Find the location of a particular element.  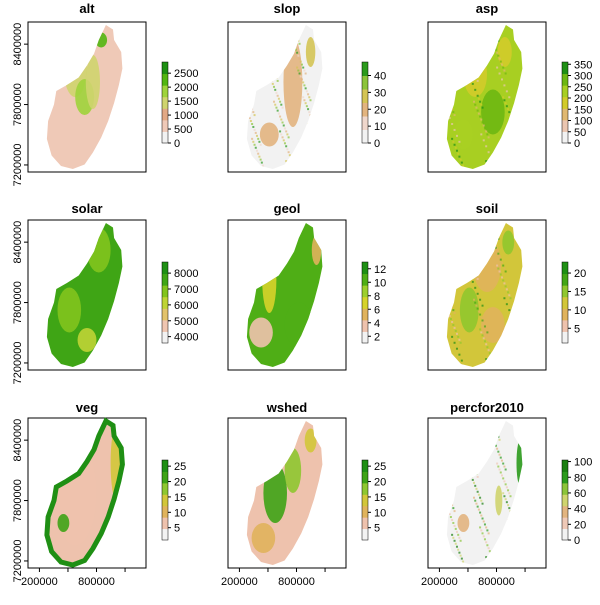

legend-colorbar: 5 10 15 20 25 is located at coordinates (373, 500).